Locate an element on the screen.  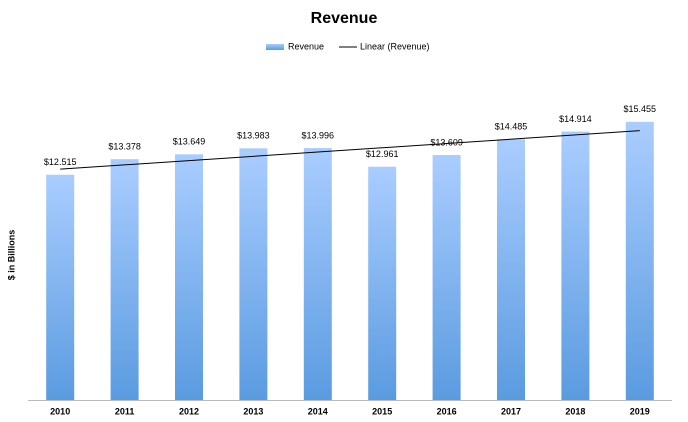
data-label: $13.983 is located at coordinates (253, 136).